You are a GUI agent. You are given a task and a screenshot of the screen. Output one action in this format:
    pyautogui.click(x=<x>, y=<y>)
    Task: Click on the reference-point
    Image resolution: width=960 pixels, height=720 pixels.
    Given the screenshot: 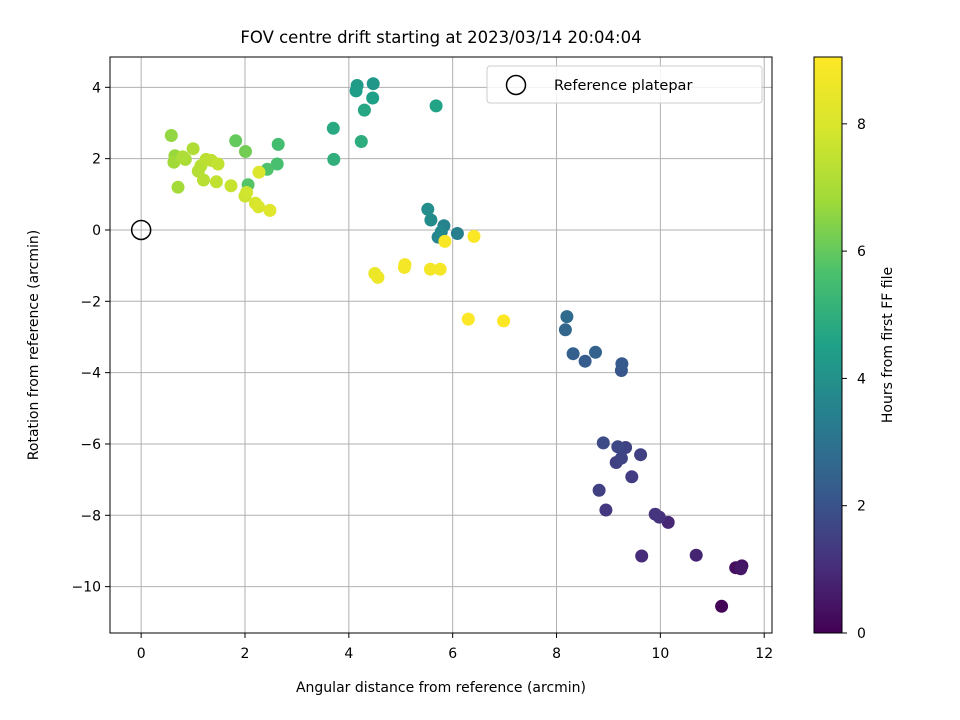 What is the action you would take?
    pyautogui.click(x=141, y=230)
    